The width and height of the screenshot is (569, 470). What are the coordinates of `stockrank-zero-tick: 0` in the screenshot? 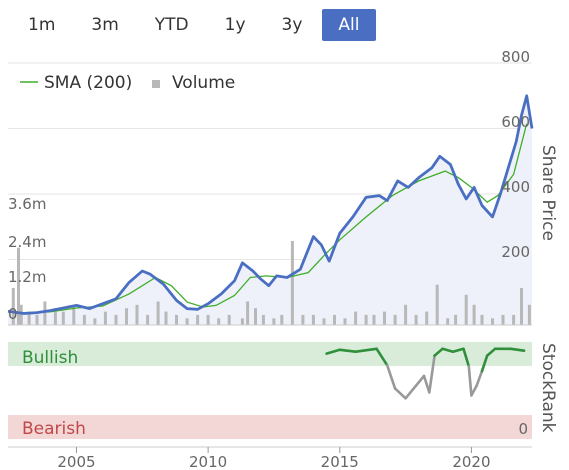 It's located at (523, 429).